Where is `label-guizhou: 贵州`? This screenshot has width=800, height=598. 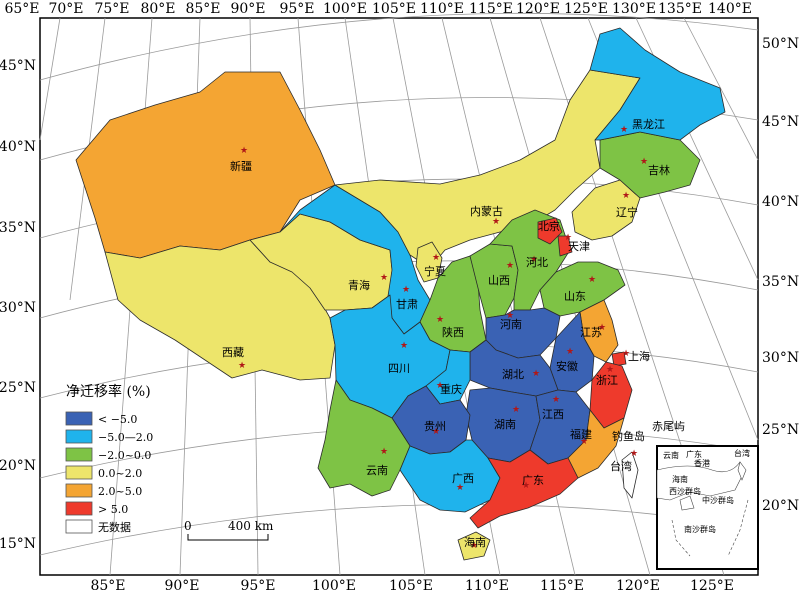 label-guizhou: 贵州 is located at coordinates (435, 426).